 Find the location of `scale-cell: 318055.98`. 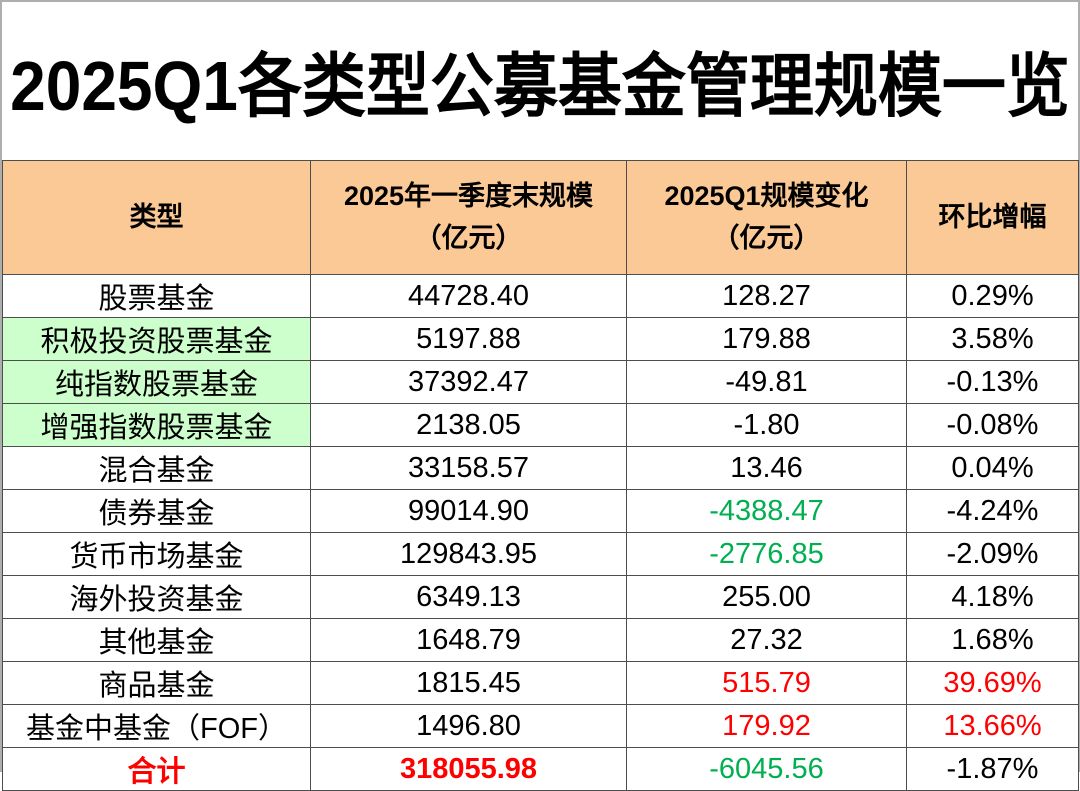

scale-cell: 318055.98 is located at coordinates (468, 769).